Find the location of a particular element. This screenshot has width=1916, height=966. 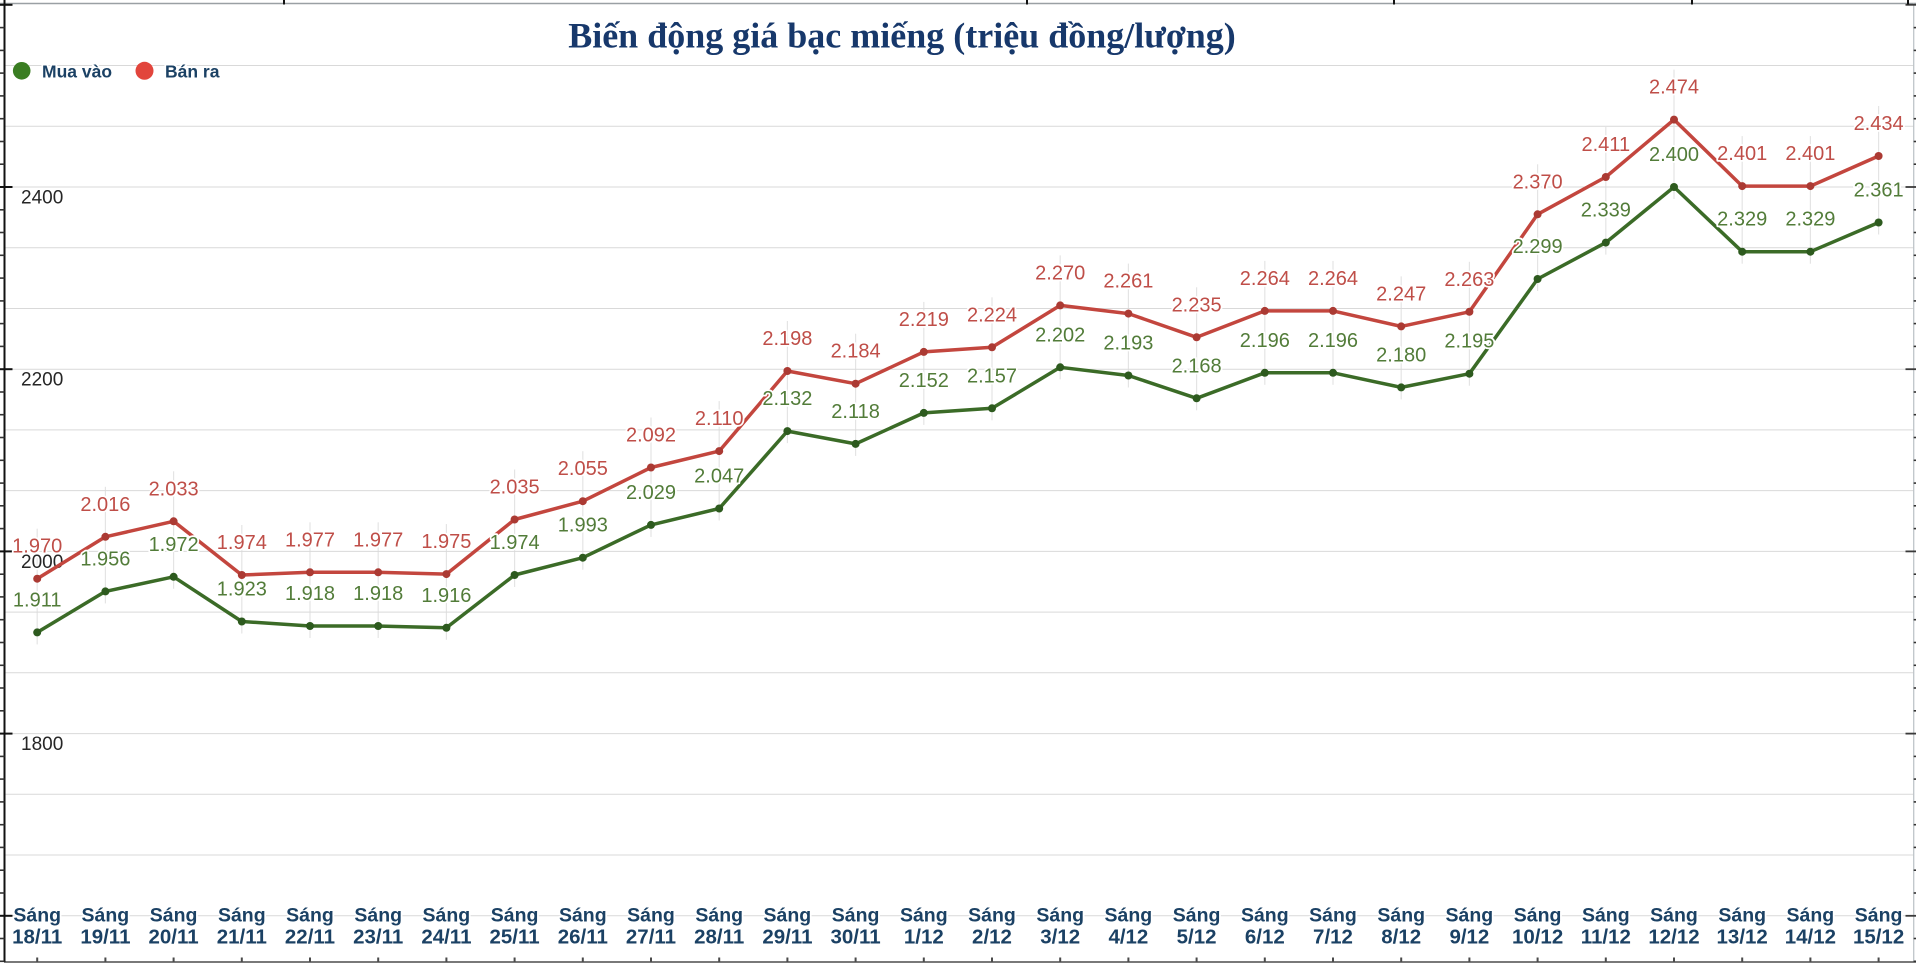

svg-text: 1.918 is located at coordinates (378, 594).